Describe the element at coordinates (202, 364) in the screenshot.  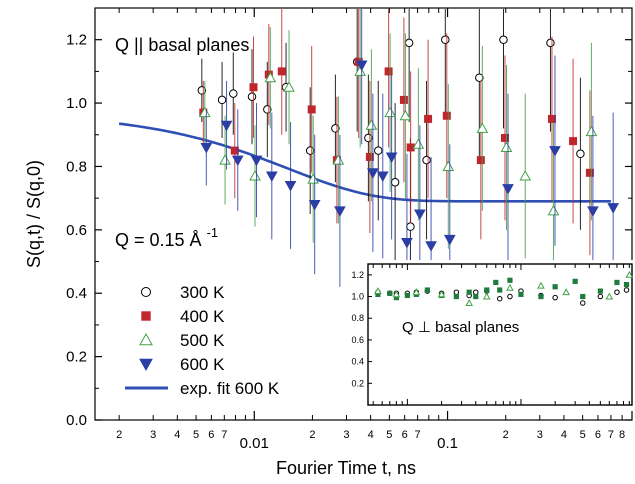
I see `legend-label: 600 K` at that location.